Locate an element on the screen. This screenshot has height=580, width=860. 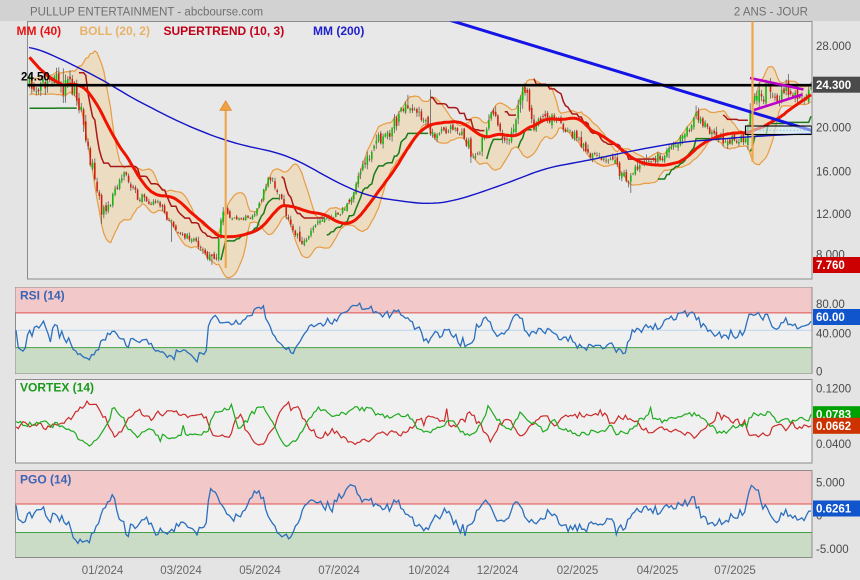
svg-text: 0.6261 is located at coordinates (834, 510).